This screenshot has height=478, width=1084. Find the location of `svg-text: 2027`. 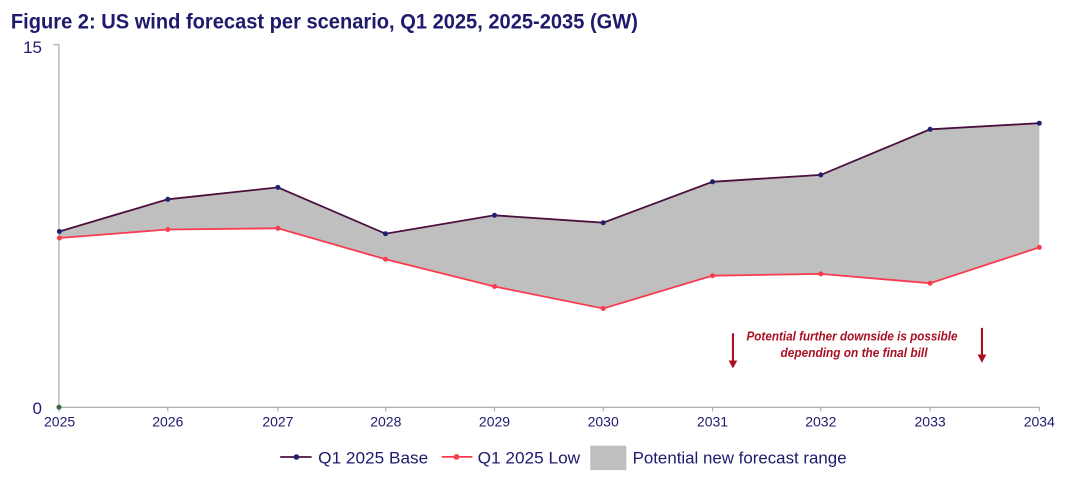

svg-text: 2027 is located at coordinates (277, 422).